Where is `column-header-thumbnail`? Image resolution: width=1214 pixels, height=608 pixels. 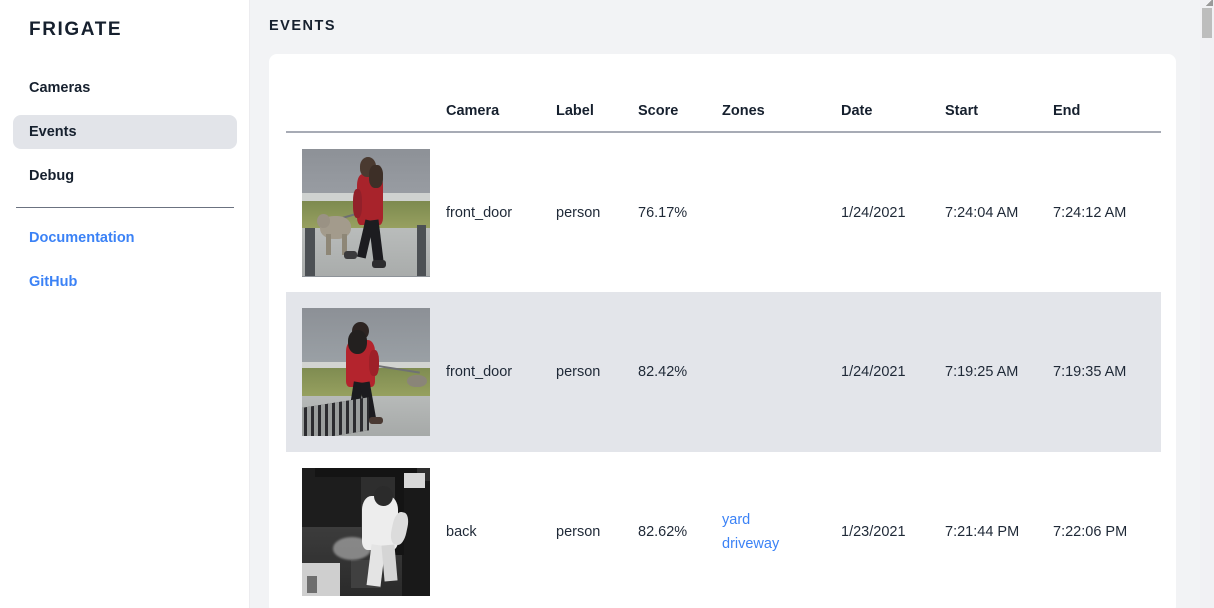
column-header-thumbnail is located at coordinates (366, 93).